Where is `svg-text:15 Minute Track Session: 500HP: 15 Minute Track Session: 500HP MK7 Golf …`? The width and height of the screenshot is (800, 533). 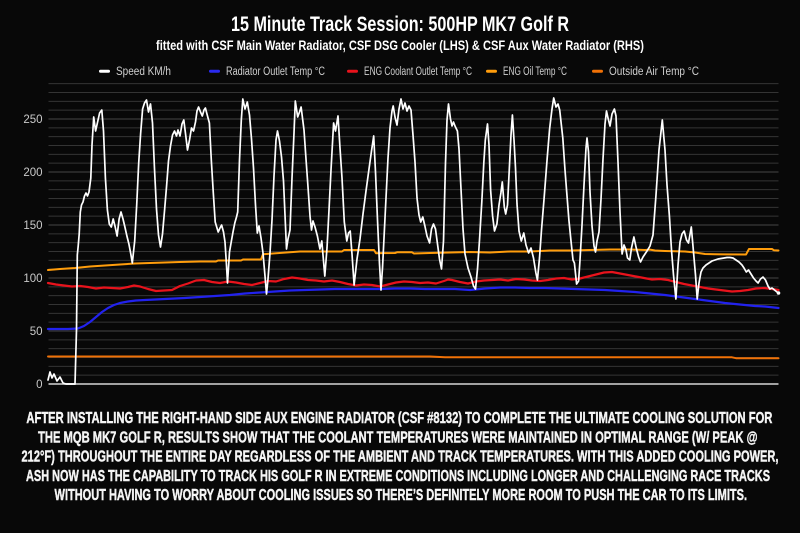
svg-text:15 Minute Track Session: 500HP: 15 Minute Track Session: 500HP MK7 Golf … is located at coordinates (400, 24).